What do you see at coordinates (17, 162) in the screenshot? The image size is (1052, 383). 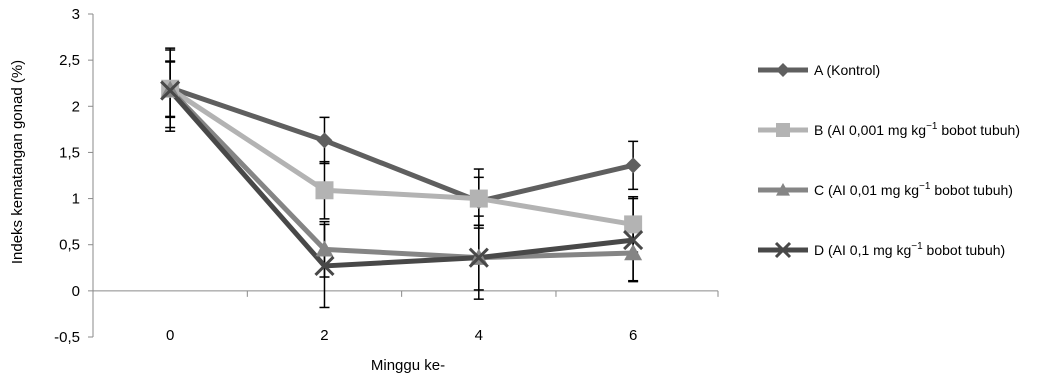 I see `y-axis-title: Indeks kematangan gonad (%)` at bounding box center [17, 162].